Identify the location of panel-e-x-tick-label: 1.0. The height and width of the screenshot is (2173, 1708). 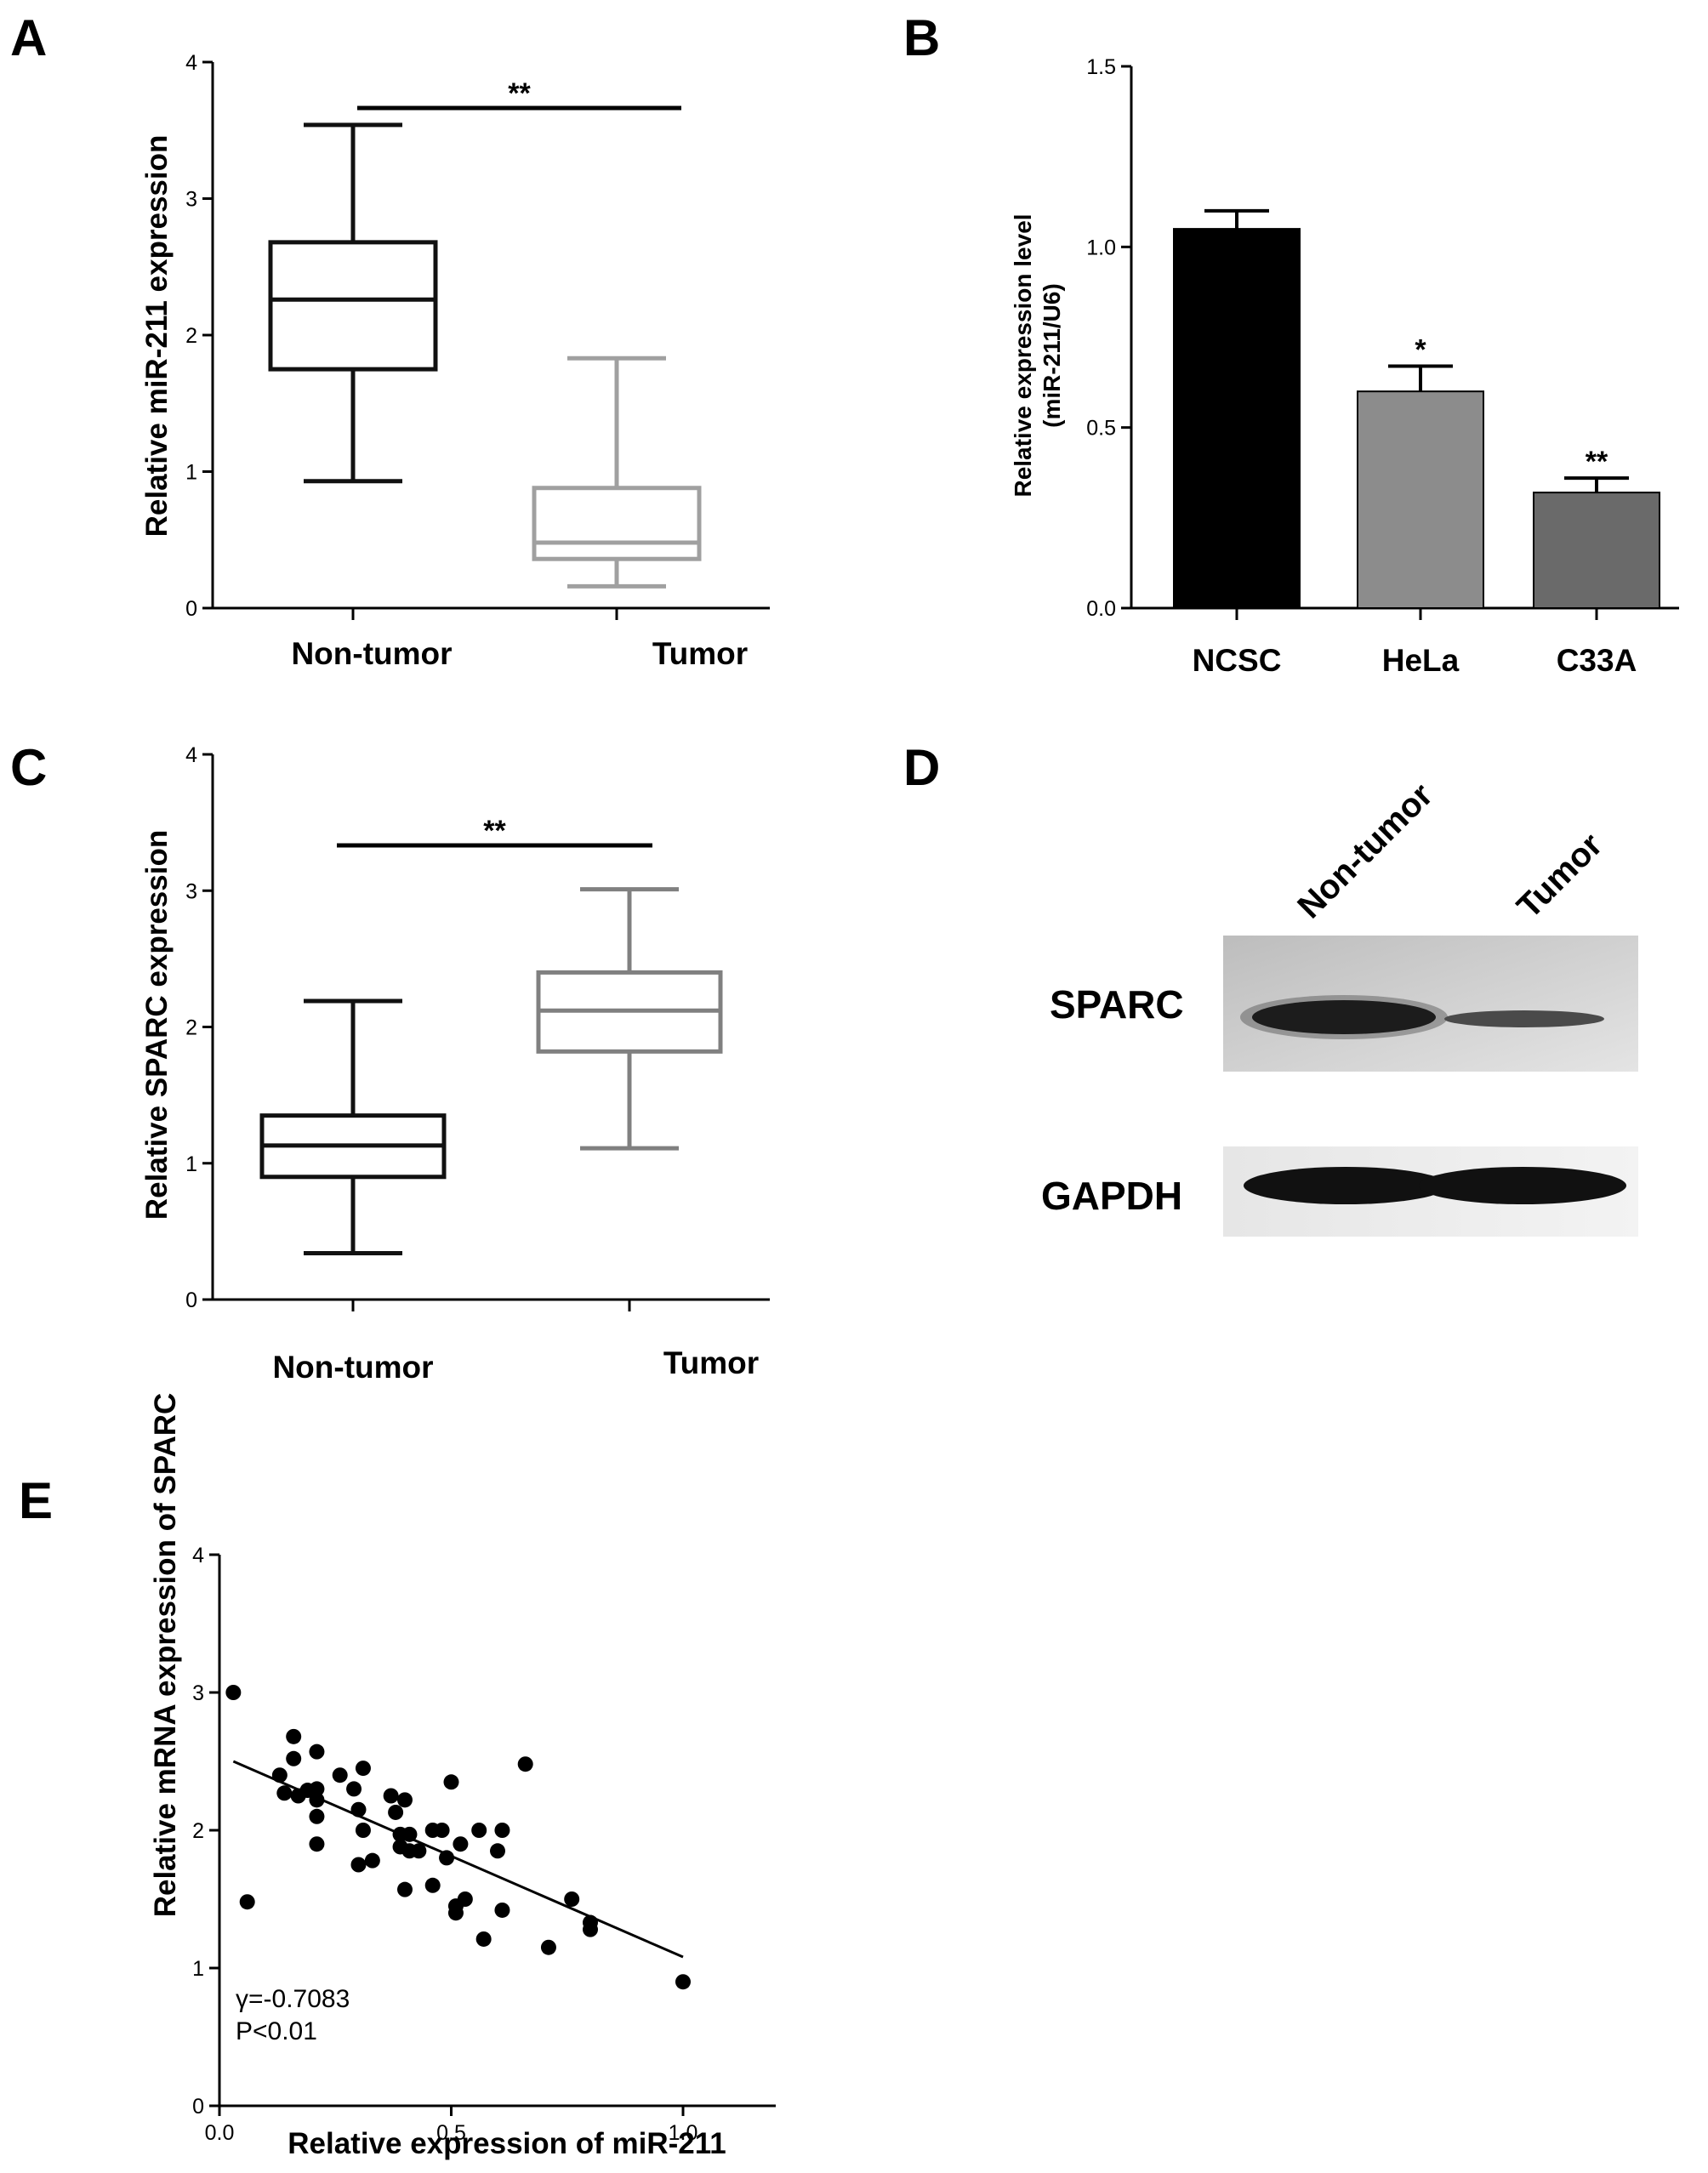
(683, 2133).